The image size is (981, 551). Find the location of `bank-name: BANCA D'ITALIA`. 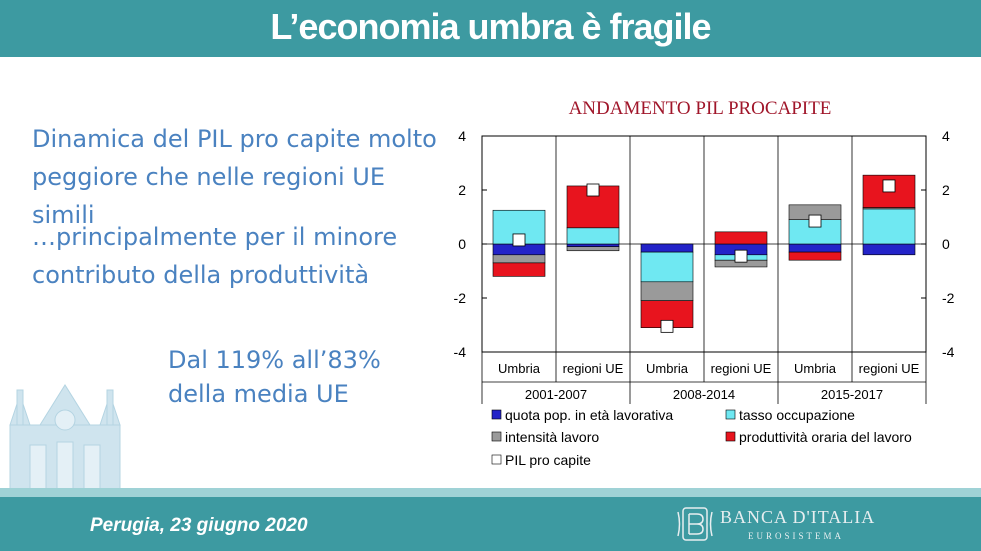

bank-name: BANCA D'ITALIA is located at coordinates (798, 517).